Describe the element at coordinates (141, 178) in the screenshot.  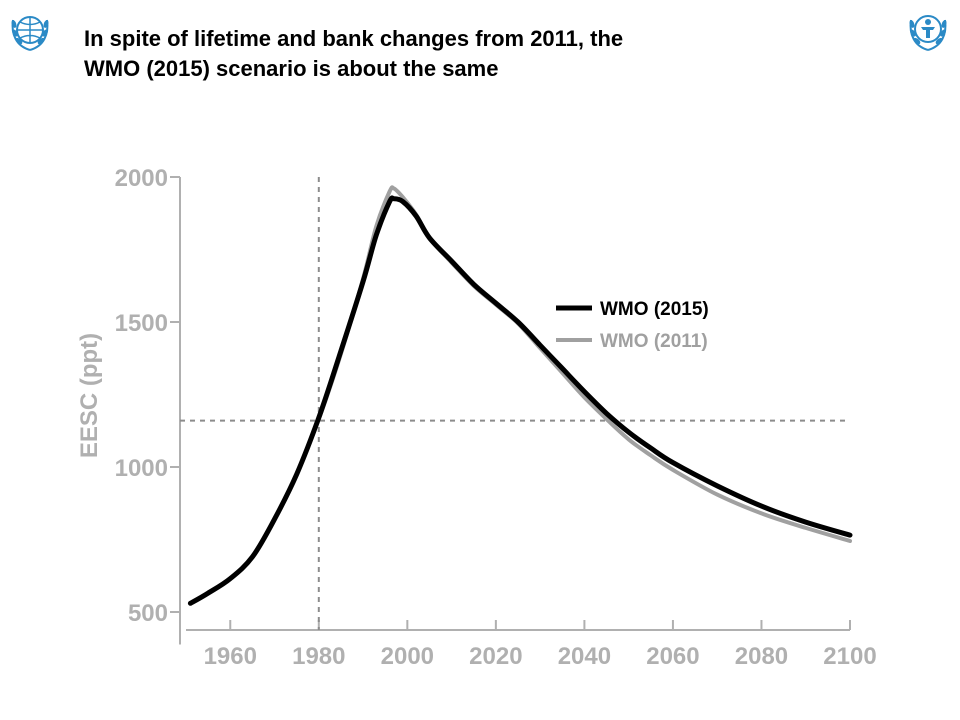
I see `y-tick-label: 2000` at that location.